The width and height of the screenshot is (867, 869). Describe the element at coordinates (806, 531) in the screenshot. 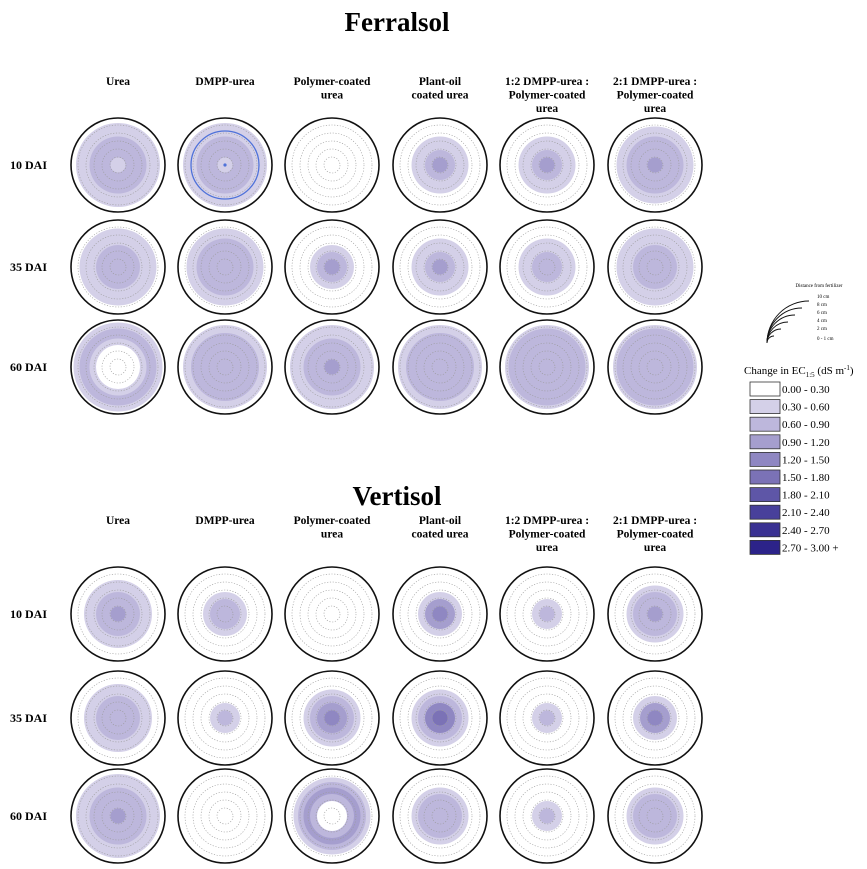

I see `legend-swatch-label: 2.40 - 2.70` at that location.